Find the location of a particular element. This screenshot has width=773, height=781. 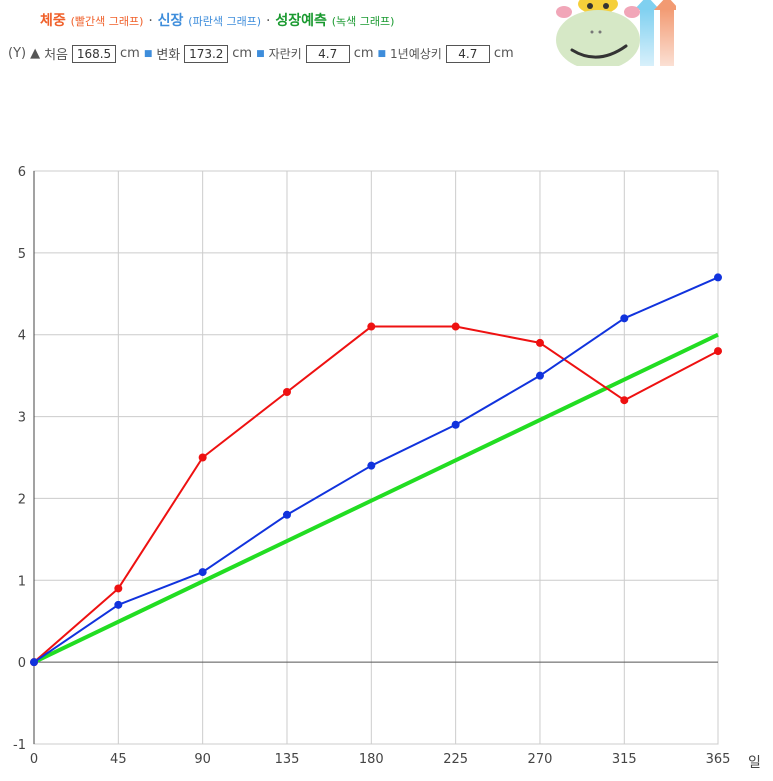

x-tick-label: 45 is located at coordinates (118, 759).